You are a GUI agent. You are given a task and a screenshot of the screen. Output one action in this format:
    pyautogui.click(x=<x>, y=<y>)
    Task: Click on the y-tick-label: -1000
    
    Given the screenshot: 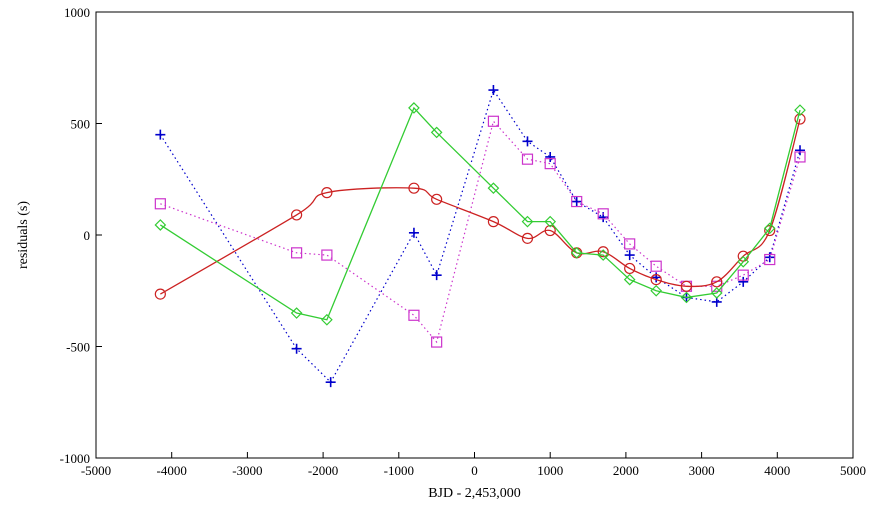 What is the action you would take?
    pyautogui.click(x=75, y=458)
    